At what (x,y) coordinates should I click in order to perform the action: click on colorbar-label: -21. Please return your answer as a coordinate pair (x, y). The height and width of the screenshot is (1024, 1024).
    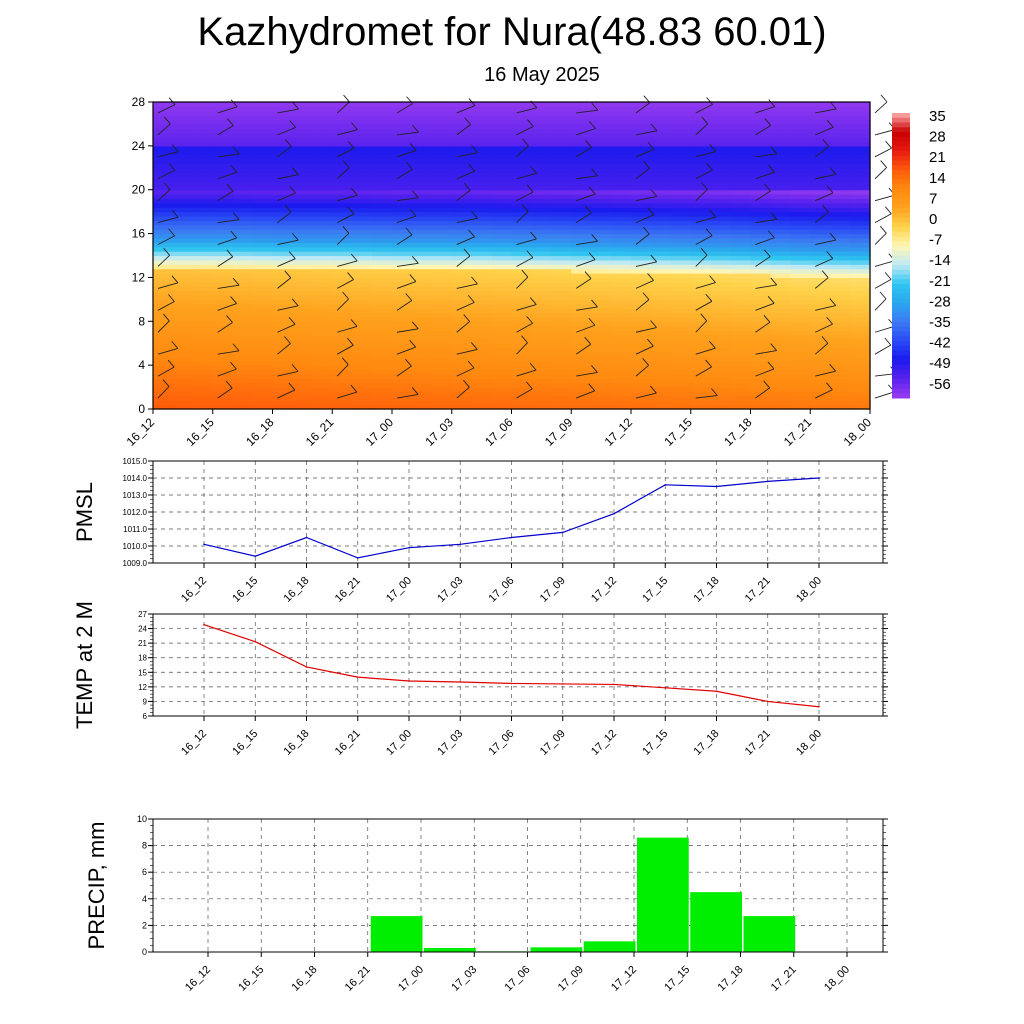
    Looking at the image, I should click on (940, 281).